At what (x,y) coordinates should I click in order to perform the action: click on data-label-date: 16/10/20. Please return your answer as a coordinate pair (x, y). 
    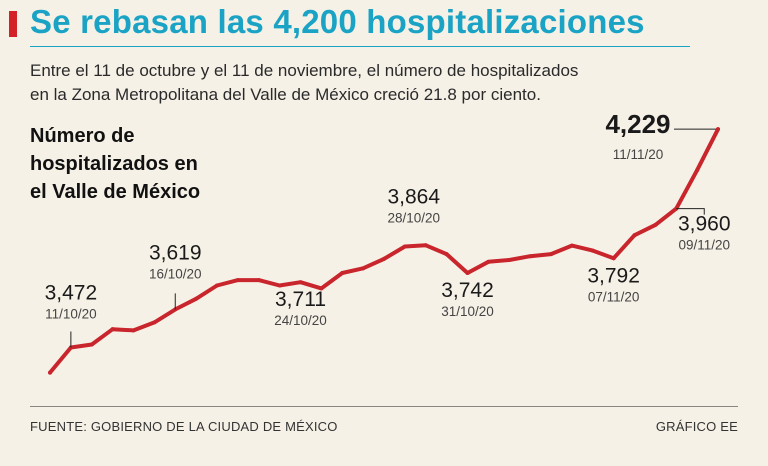
    Looking at the image, I should click on (175, 273).